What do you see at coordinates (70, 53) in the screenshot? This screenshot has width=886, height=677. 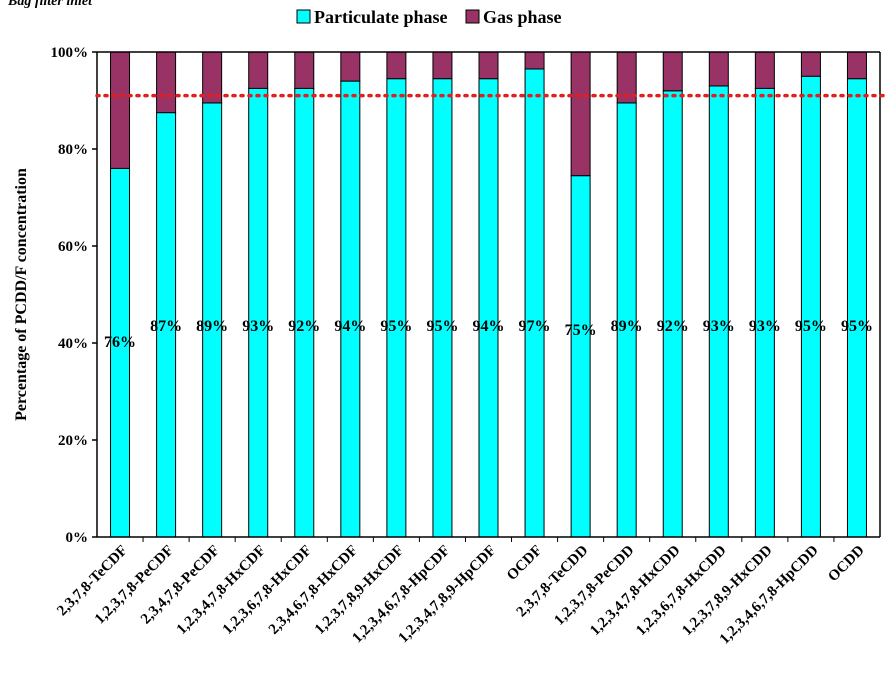 I see `y-tick-label: 100%` at bounding box center [70, 53].